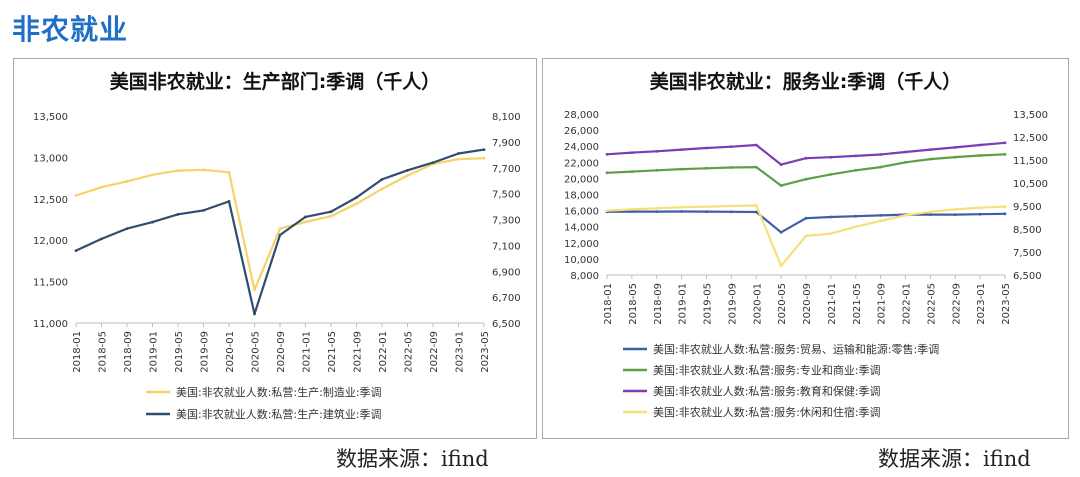 Image resolution: width=1080 pixels, height=477 pixels. What do you see at coordinates (1030, 138) in the screenshot?
I see `y-right-tick-label: 12,500` at bounding box center [1030, 138].